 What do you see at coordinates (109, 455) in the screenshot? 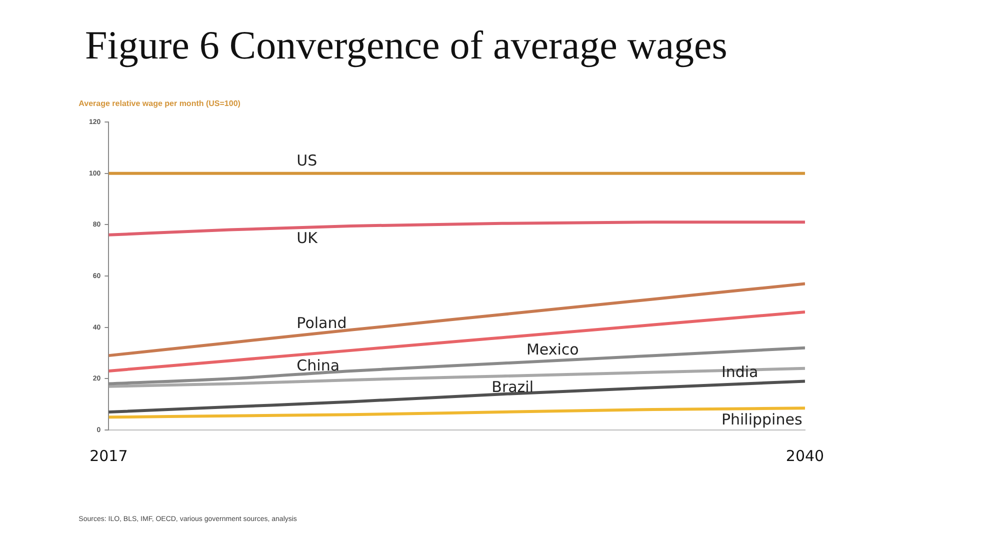
I see `x-tick-label: 2017` at bounding box center [109, 455].